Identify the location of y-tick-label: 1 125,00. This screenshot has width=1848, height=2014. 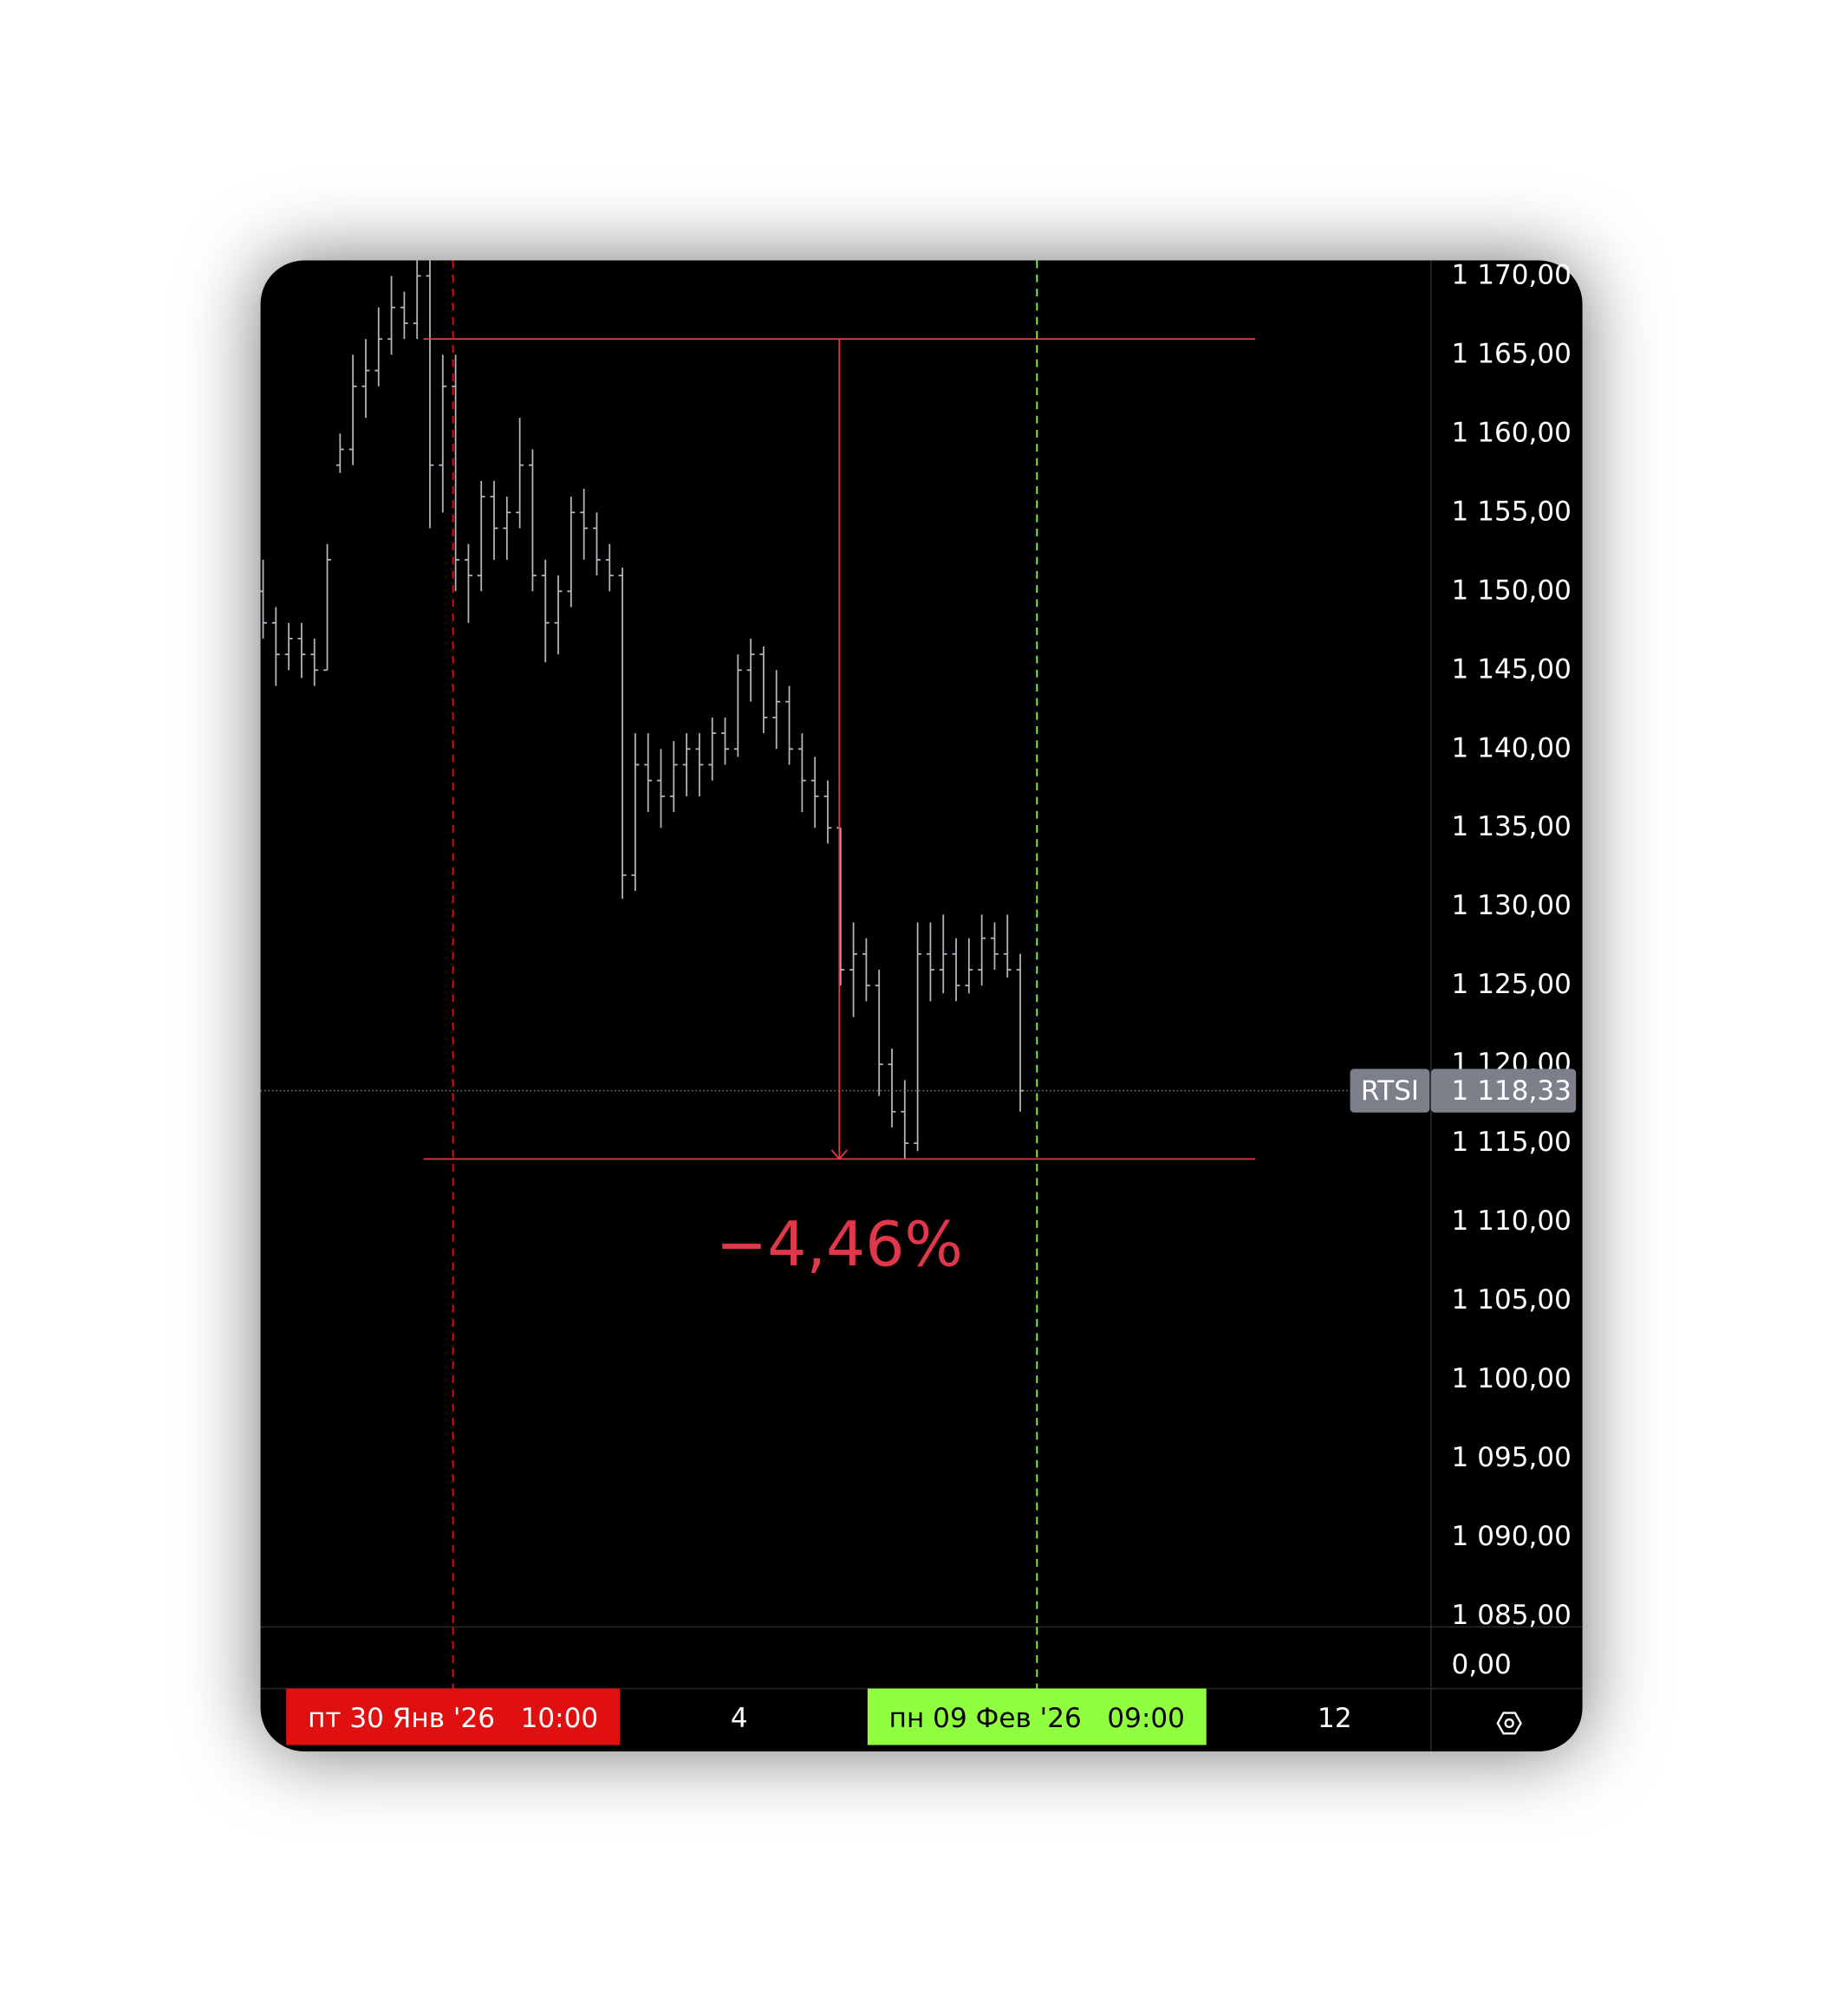
(1511, 984).